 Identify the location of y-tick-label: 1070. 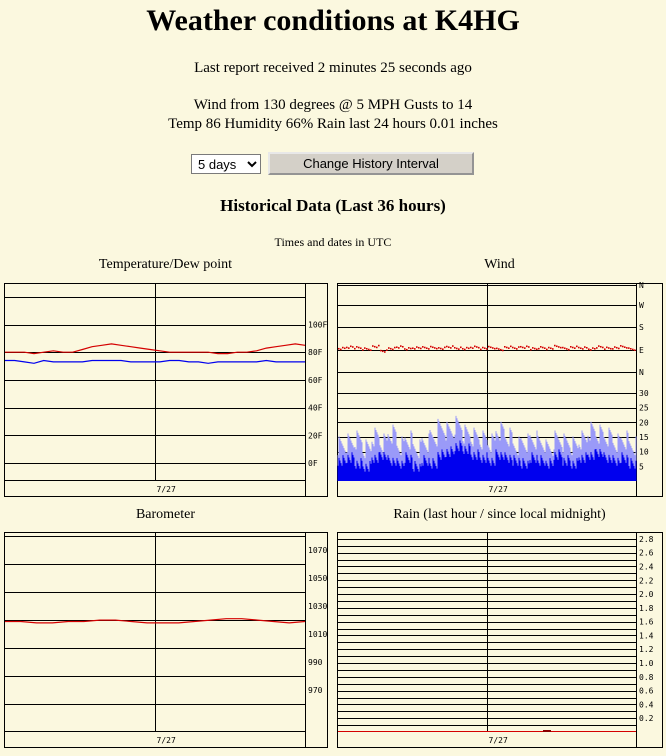
(317, 550).